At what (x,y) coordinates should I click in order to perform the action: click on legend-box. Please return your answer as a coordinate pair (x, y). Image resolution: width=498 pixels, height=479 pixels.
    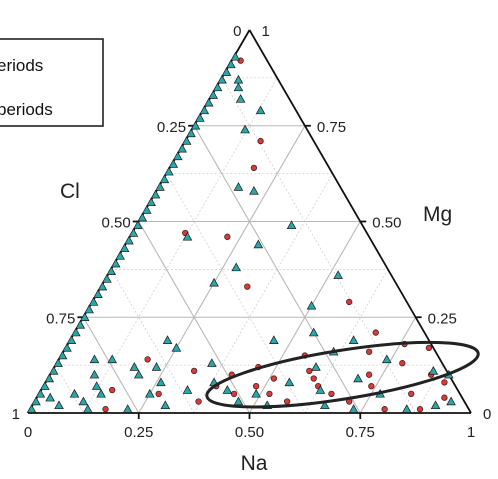
    Looking at the image, I should click on (52, 82).